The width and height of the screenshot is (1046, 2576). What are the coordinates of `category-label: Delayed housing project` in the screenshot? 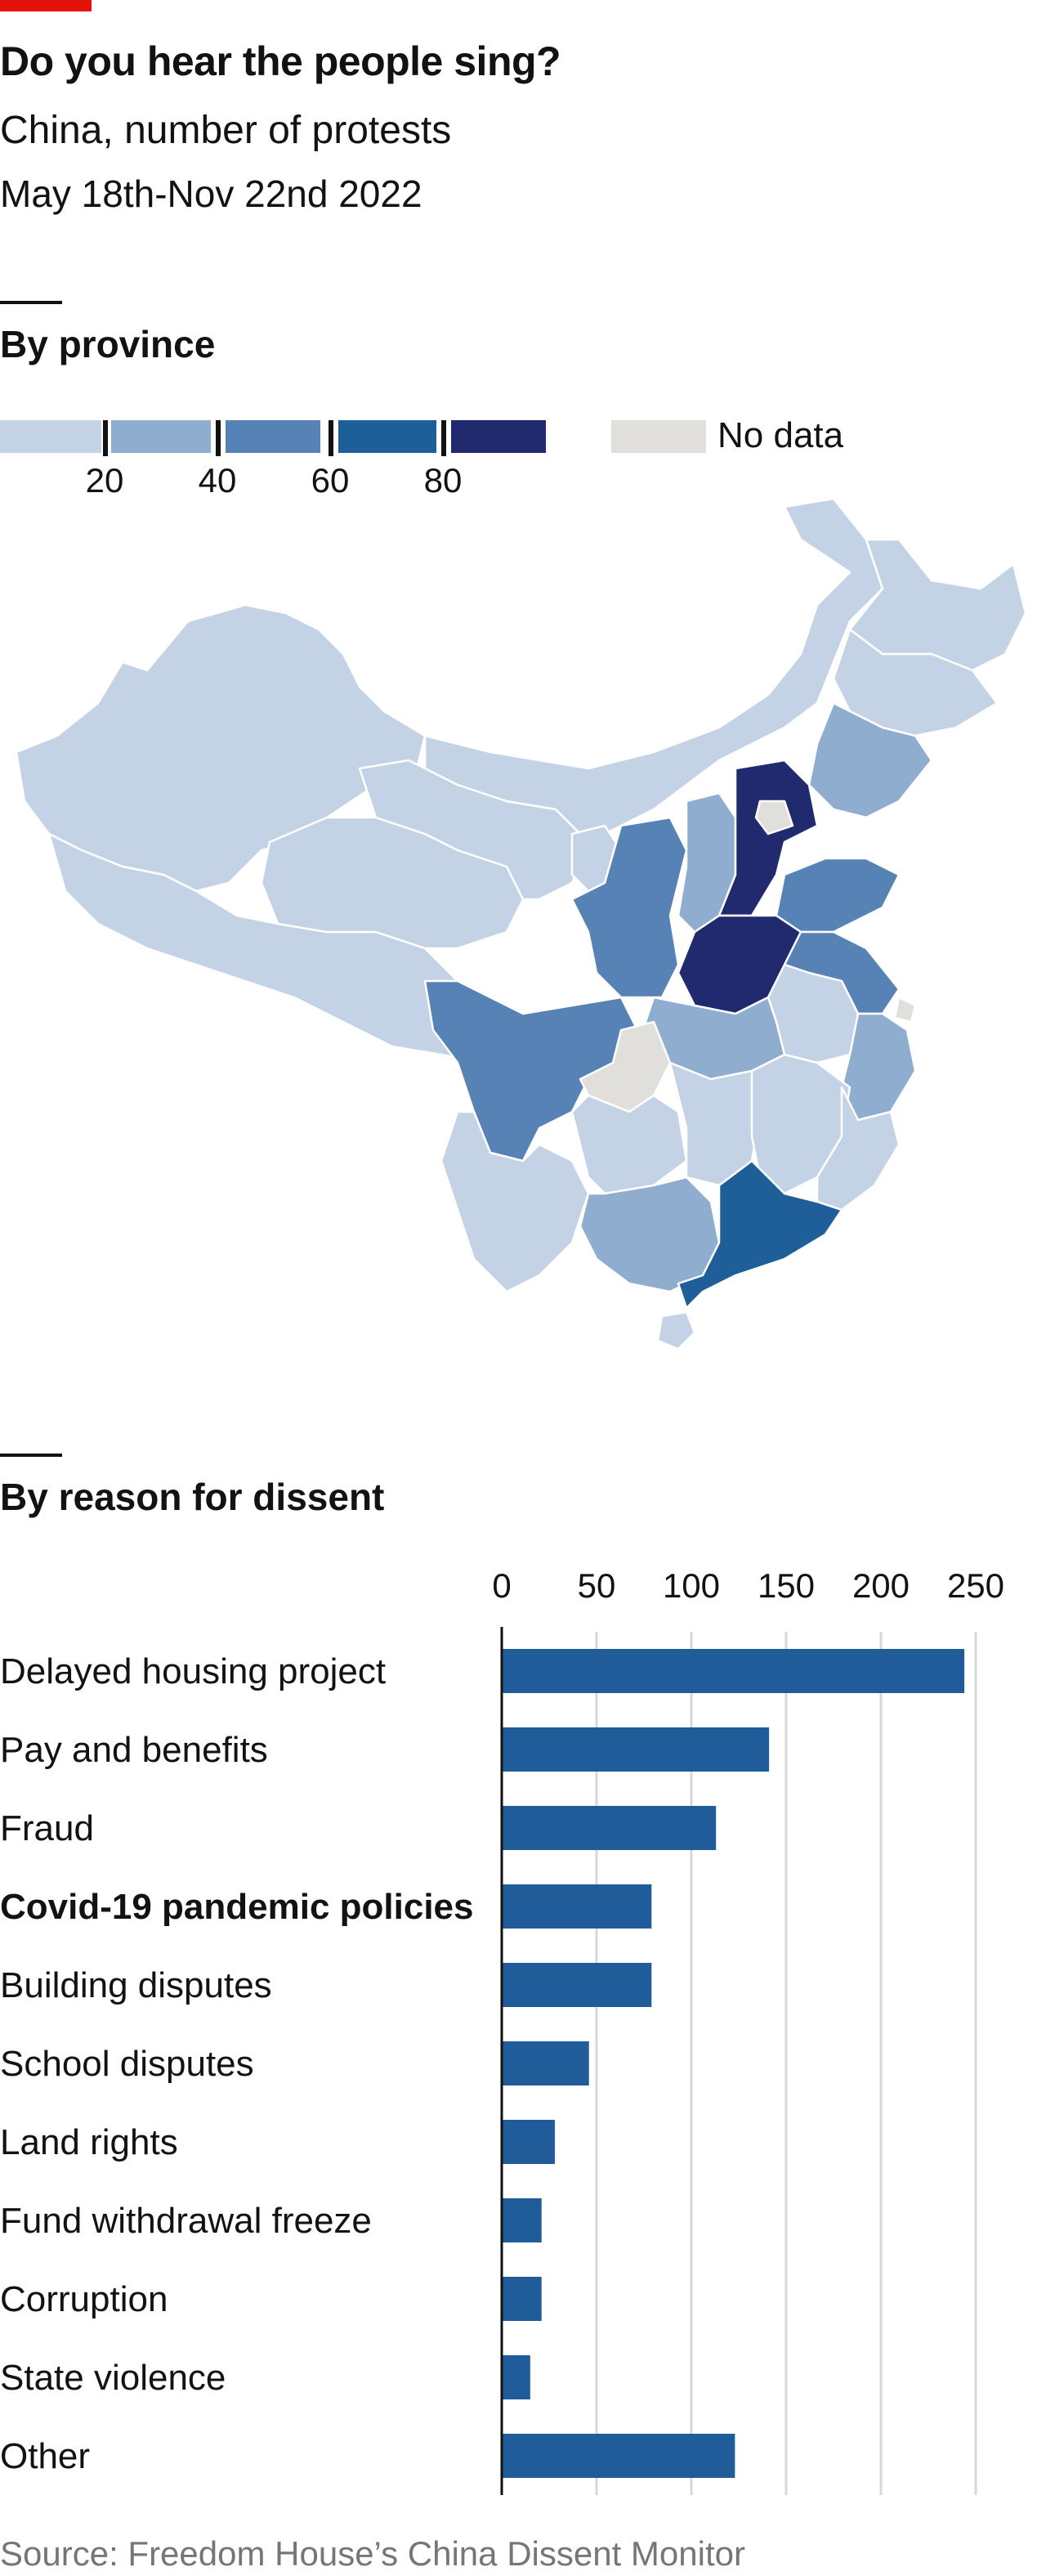 It's located at (193, 1671).